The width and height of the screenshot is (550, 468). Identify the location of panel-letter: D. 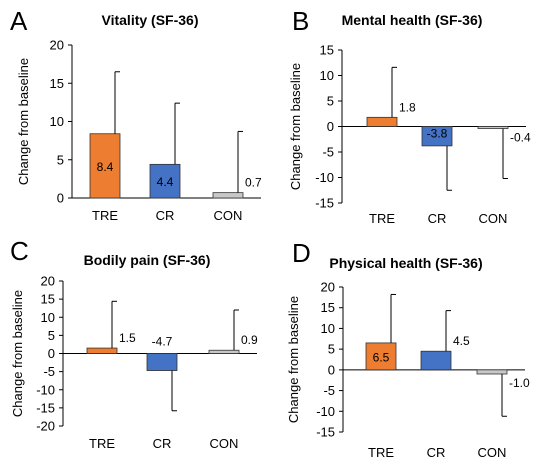
(301, 253).